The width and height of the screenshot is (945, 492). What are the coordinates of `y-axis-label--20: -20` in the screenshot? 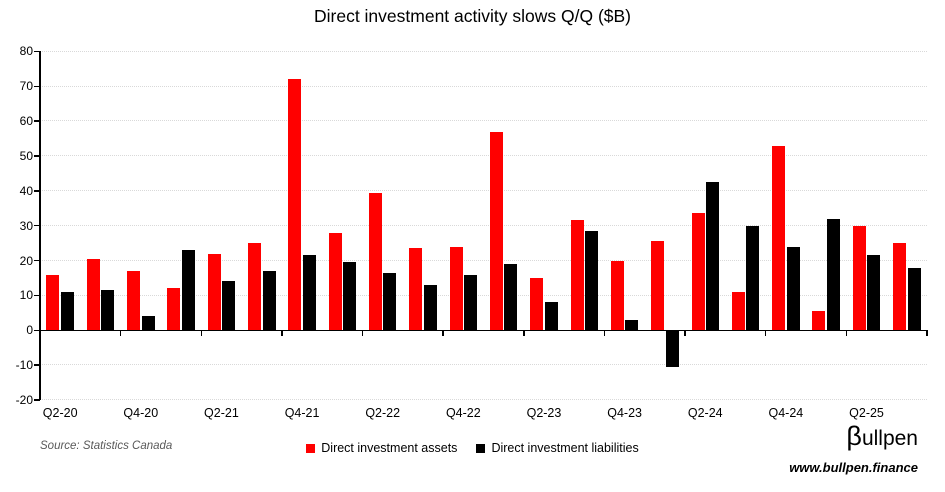 It's located at (24, 400).